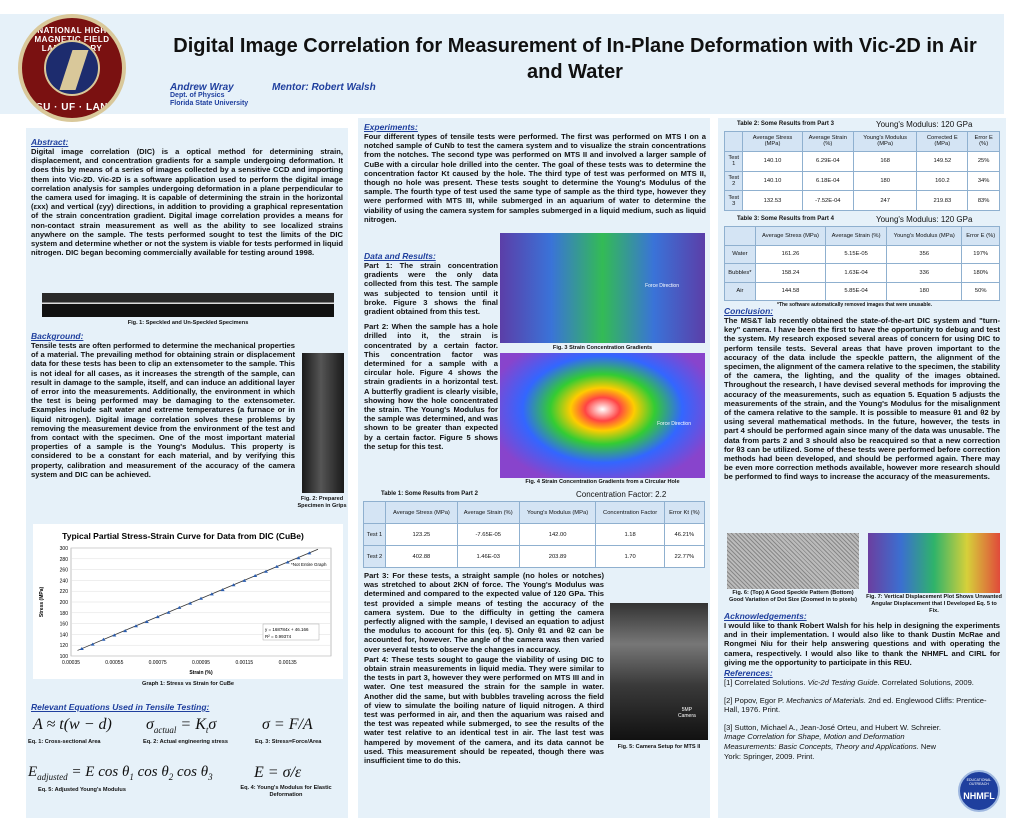 This screenshot has height=819, width=1024. What do you see at coordinates (64, 657) in the screenshot?
I see `y-tick-label: 100` at bounding box center [64, 657].